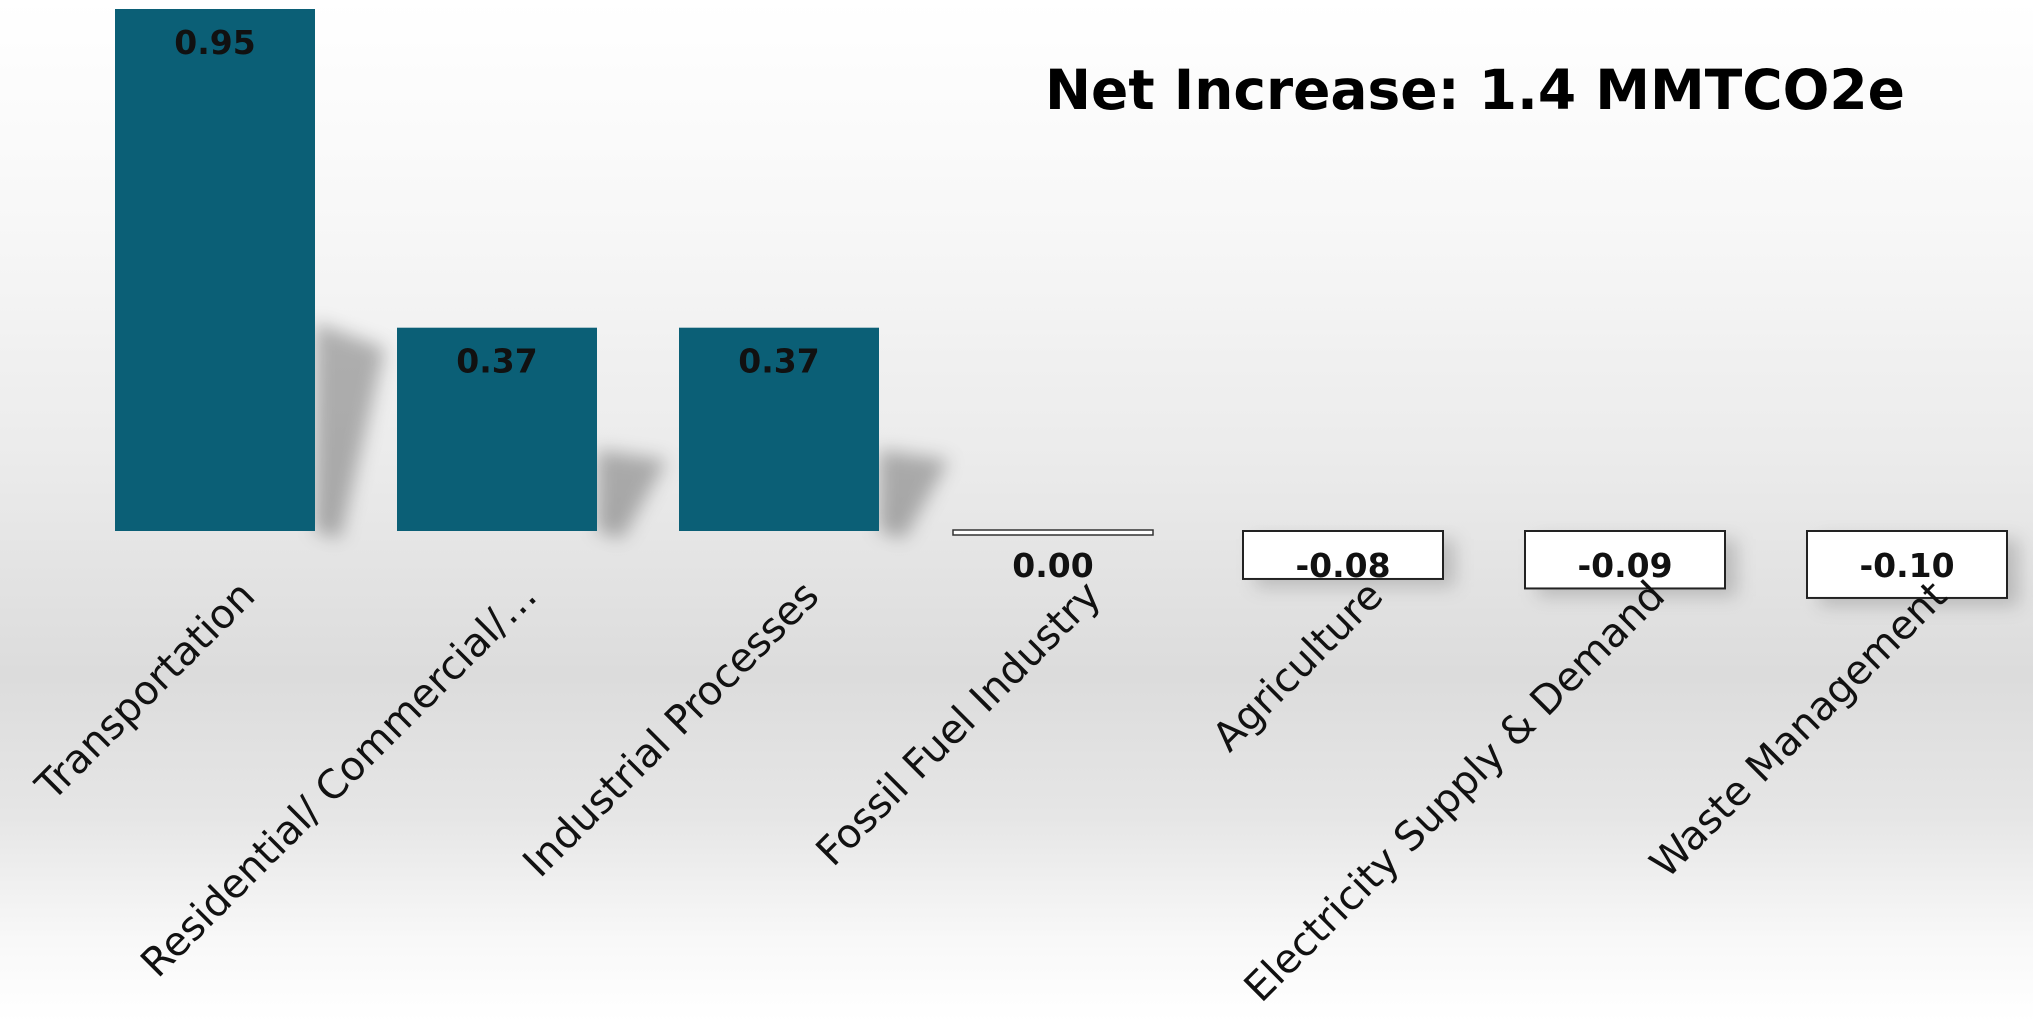 The height and width of the screenshot is (1022, 2033). What do you see at coordinates (1052, 565) in the screenshot?
I see `value-label-fossil-fuel-industry: 0.00` at bounding box center [1052, 565].